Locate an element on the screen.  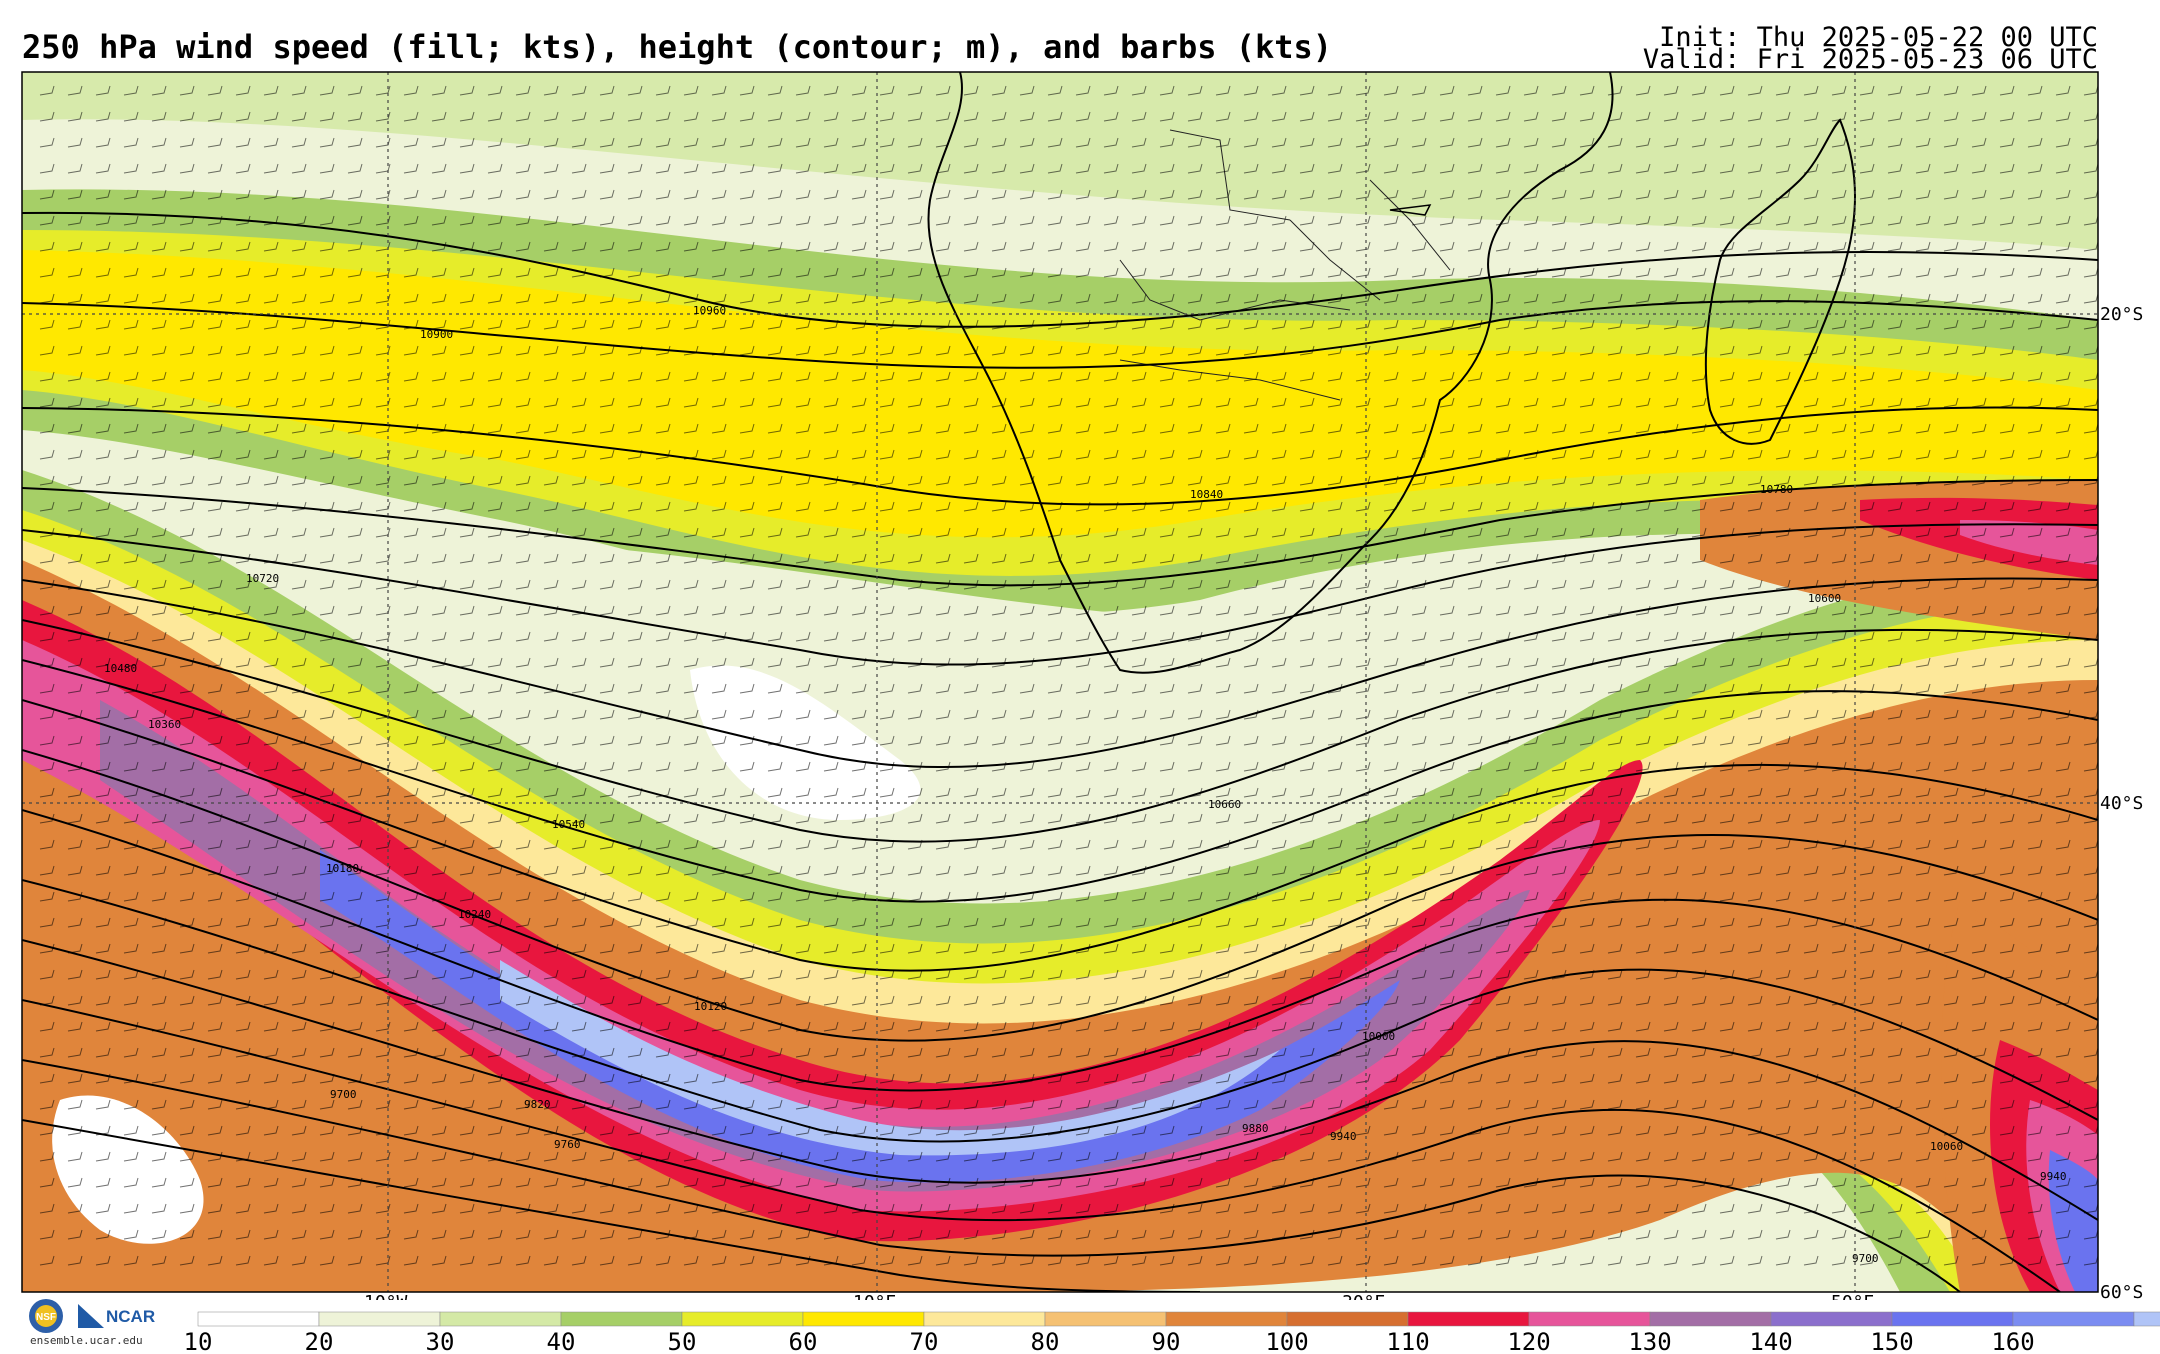
contour-label: 9700 is located at coordinates (343, 1094).